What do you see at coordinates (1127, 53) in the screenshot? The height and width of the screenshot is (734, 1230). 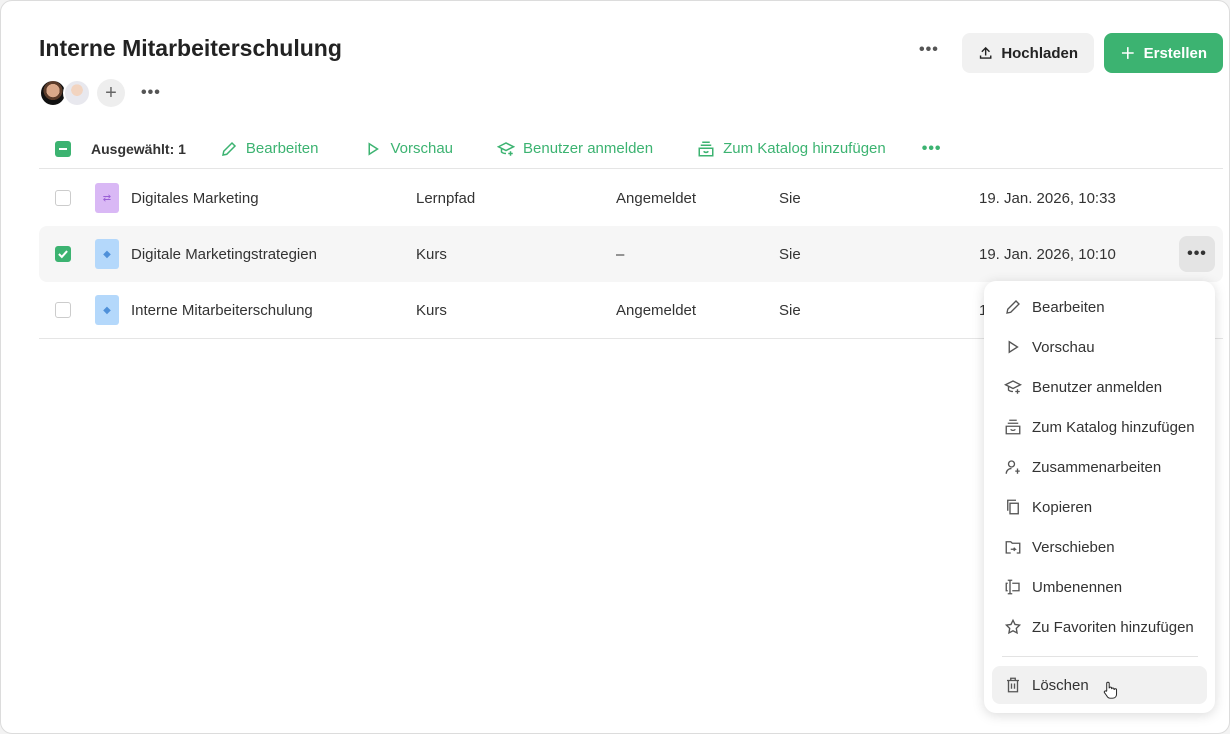 I see `plus-icon` at bounding box center [1127, 53].